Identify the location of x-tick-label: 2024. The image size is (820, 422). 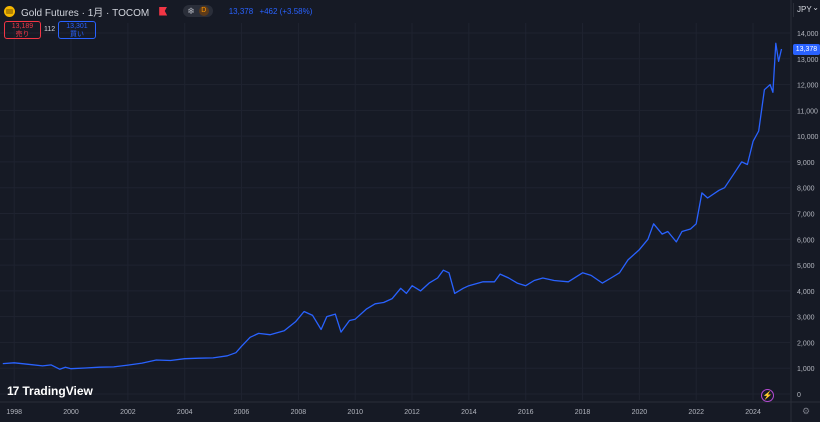
(753, 412).